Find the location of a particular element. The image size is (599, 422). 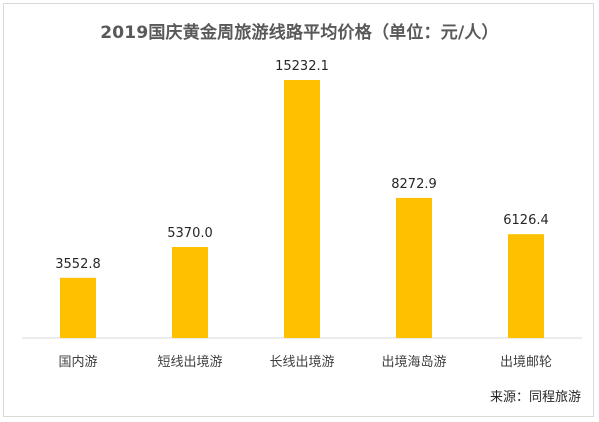

bar-value-label-3: 15232.1 is located at coordinates (302, 66).